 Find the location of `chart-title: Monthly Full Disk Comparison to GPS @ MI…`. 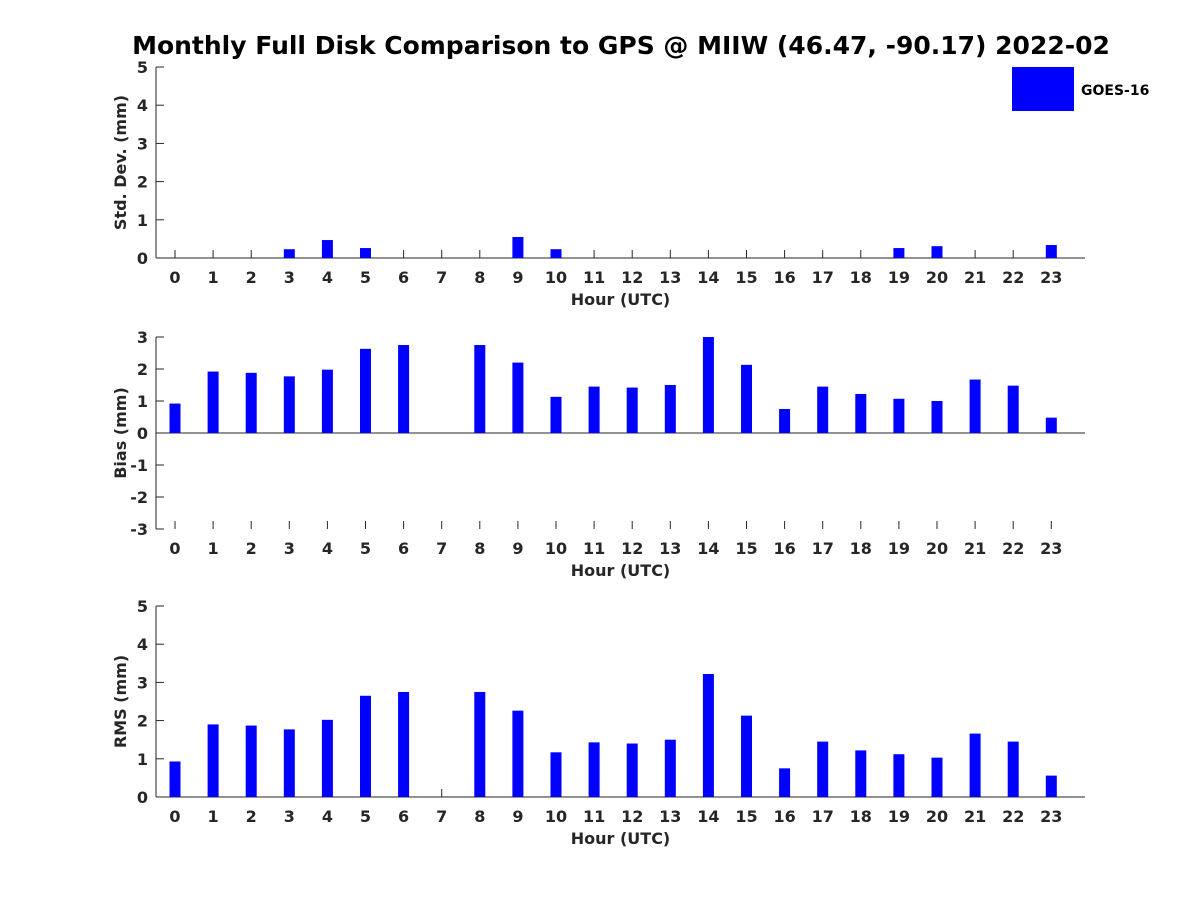

chart-title: Monthly Full Disk Comparison to GPS @ MI… is located at coordinates (621, 45).